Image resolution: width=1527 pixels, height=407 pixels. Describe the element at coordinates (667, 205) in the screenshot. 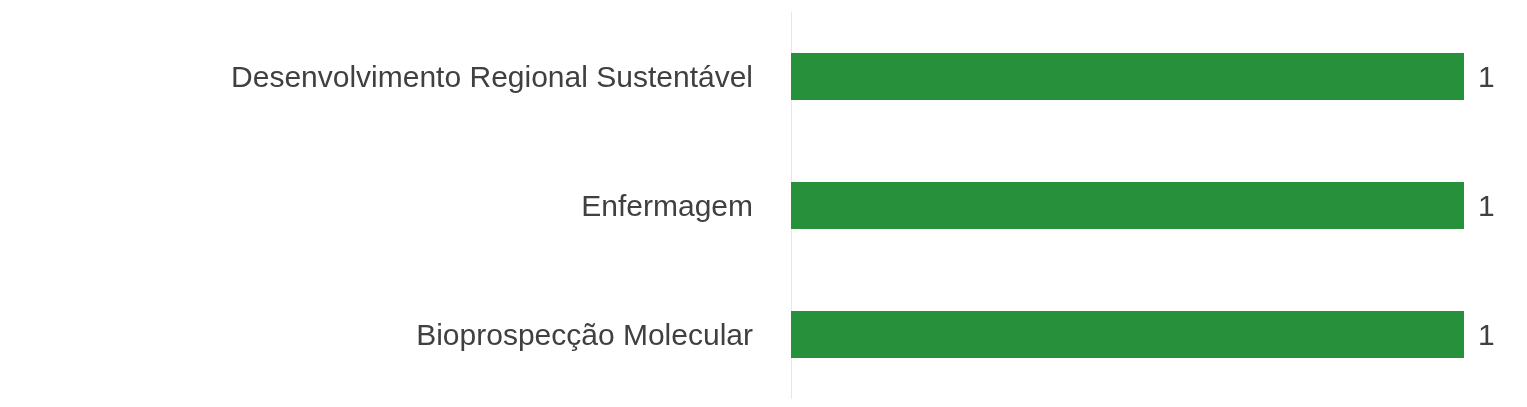

I see `y-tick-label: Enfermagem` at that location.